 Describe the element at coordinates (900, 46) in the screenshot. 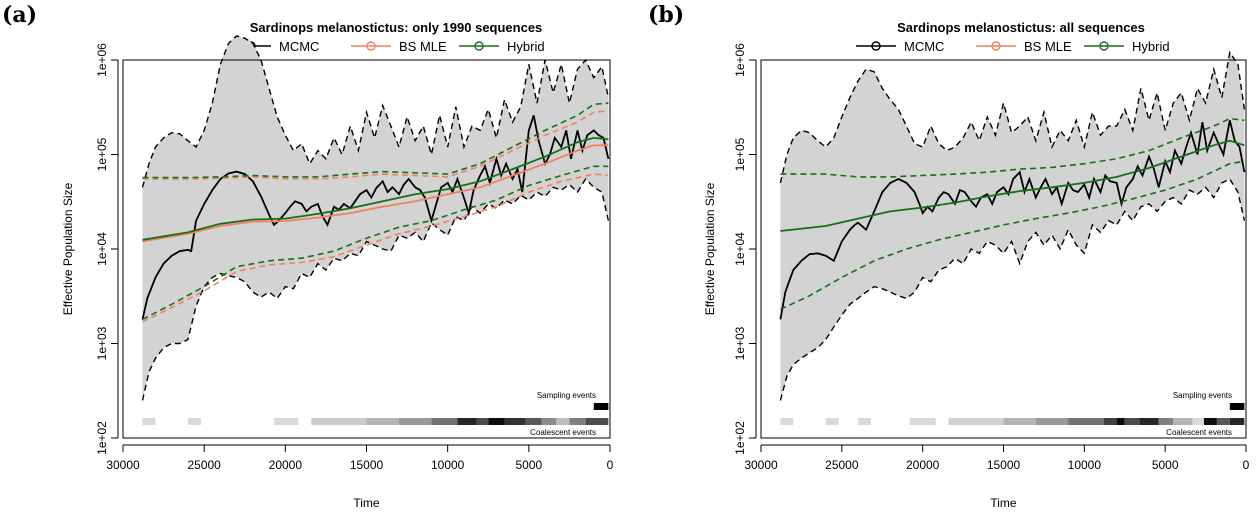

I see `legend-entry-mcmc: MCMC` at that location.